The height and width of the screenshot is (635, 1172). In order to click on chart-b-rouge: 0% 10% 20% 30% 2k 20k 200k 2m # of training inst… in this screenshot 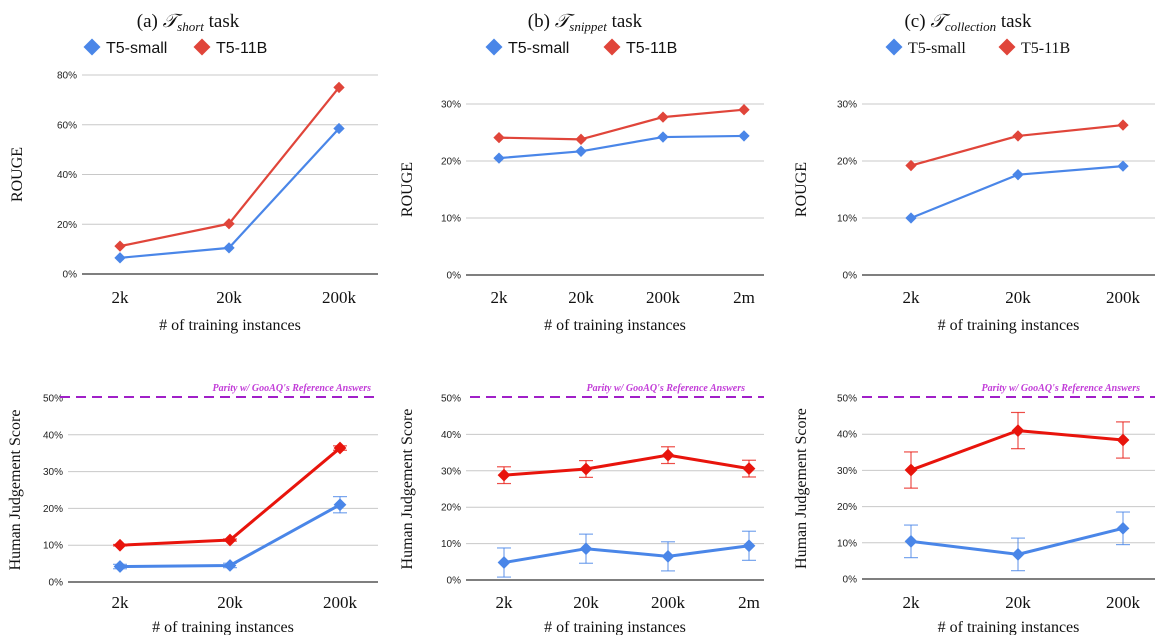, I will do `click(581, 186)`.